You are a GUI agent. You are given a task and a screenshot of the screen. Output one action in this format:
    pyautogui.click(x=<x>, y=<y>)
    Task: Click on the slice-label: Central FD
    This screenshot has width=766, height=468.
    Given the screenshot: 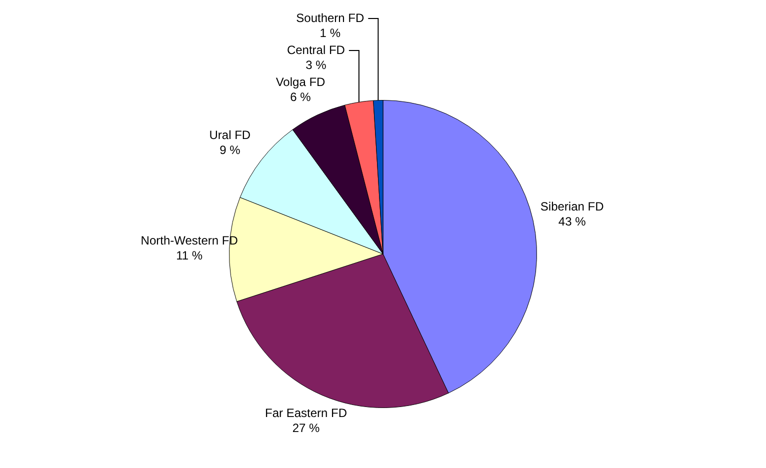 What is the action you would take?
    pyautogui.click(x=316, y=49)
    